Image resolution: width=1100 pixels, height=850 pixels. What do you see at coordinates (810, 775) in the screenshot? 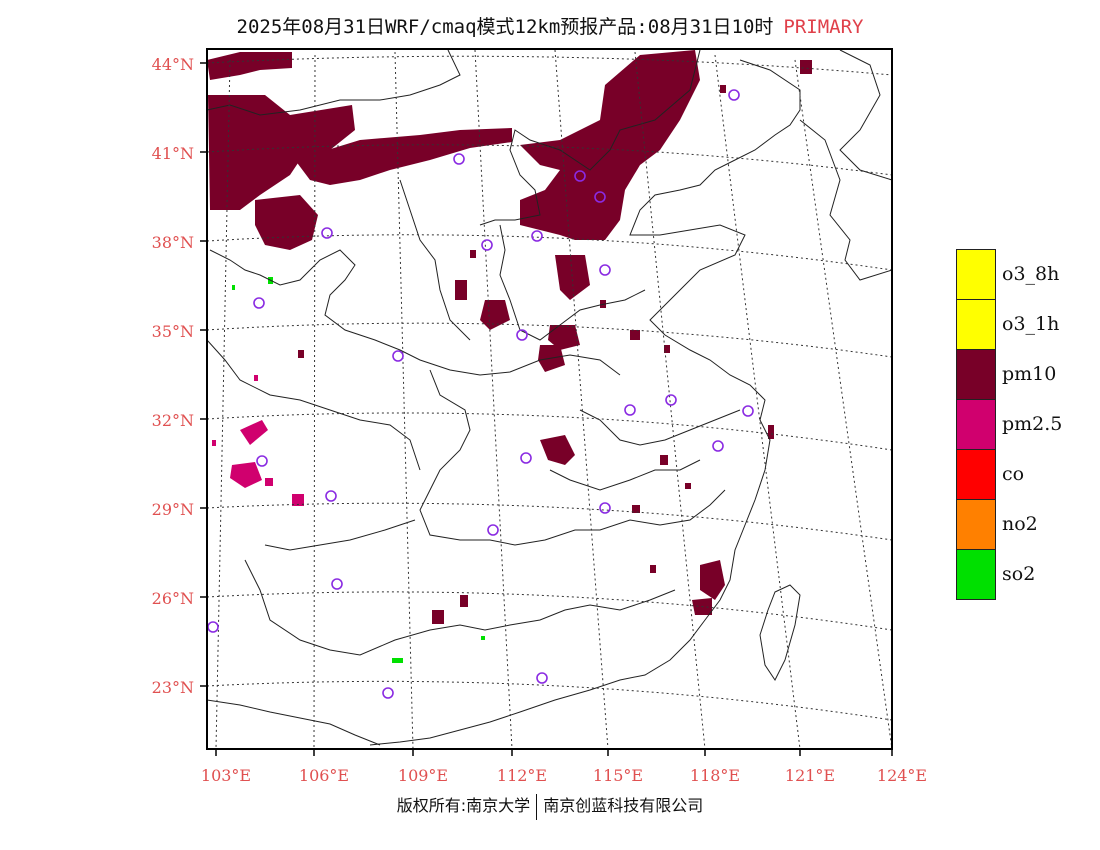
I see `lon-label: 121°E` at bounding box center [810, 775].